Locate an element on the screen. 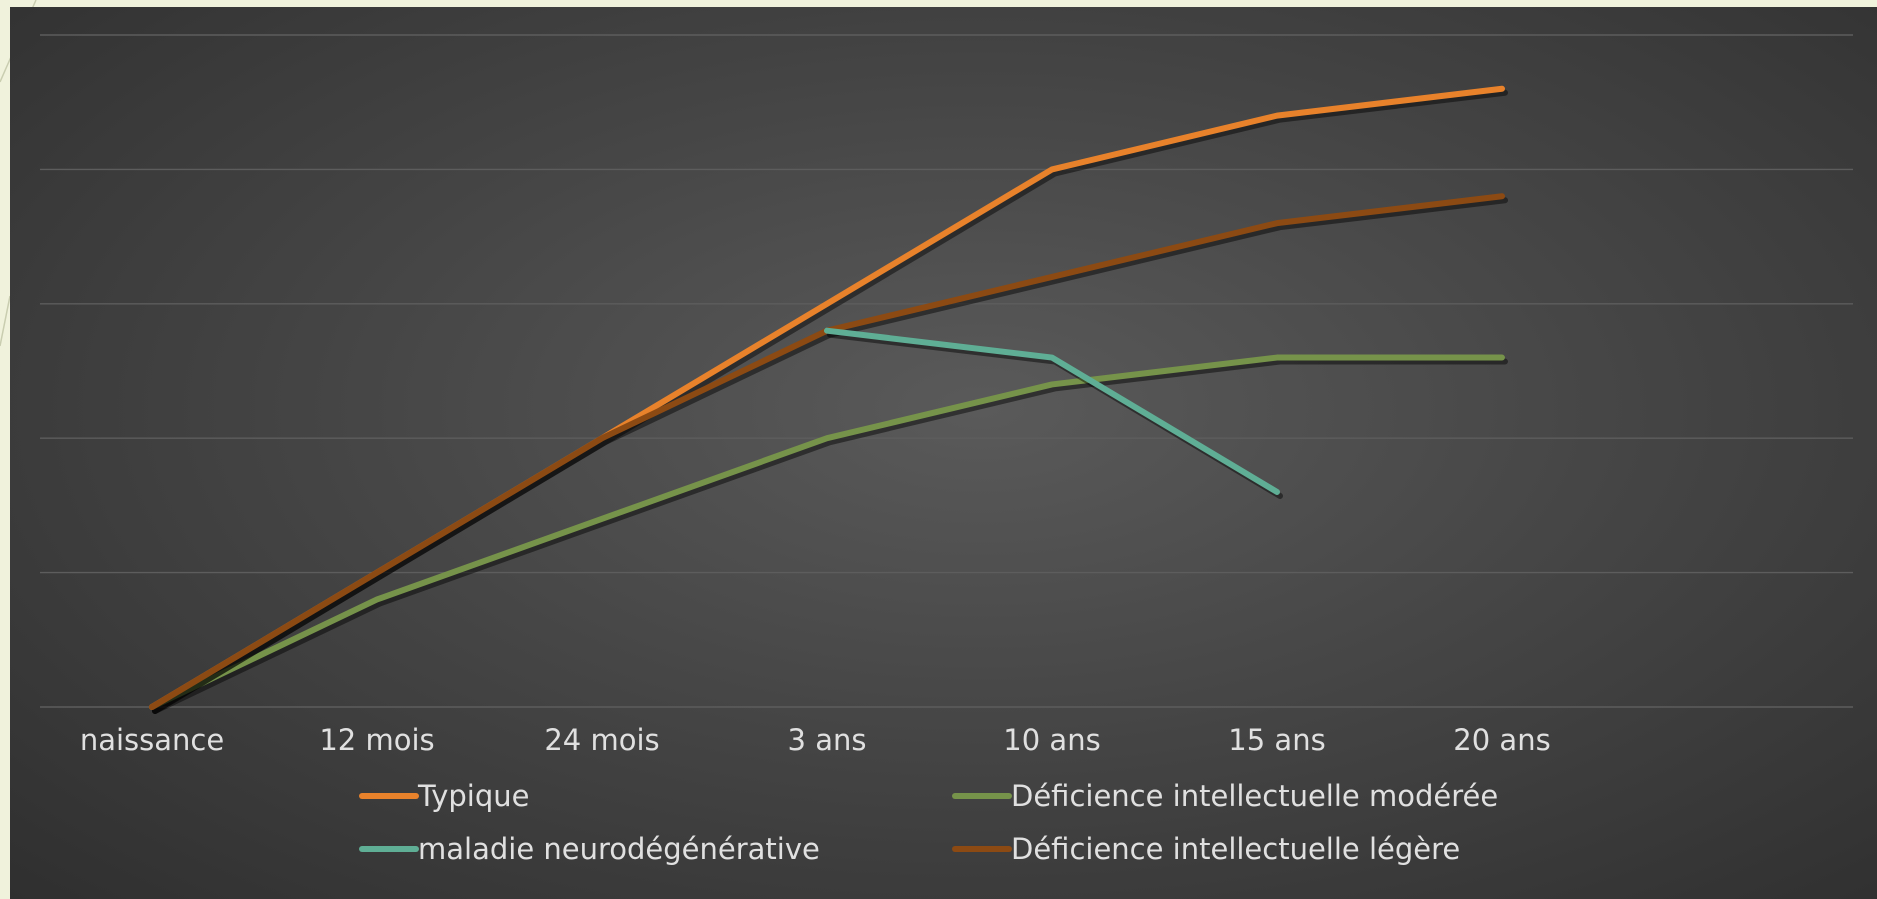 This screenshot has height=899, width=1877. legend-label: Déficience intellectuelle légère is located at coordinates (1235, 849).